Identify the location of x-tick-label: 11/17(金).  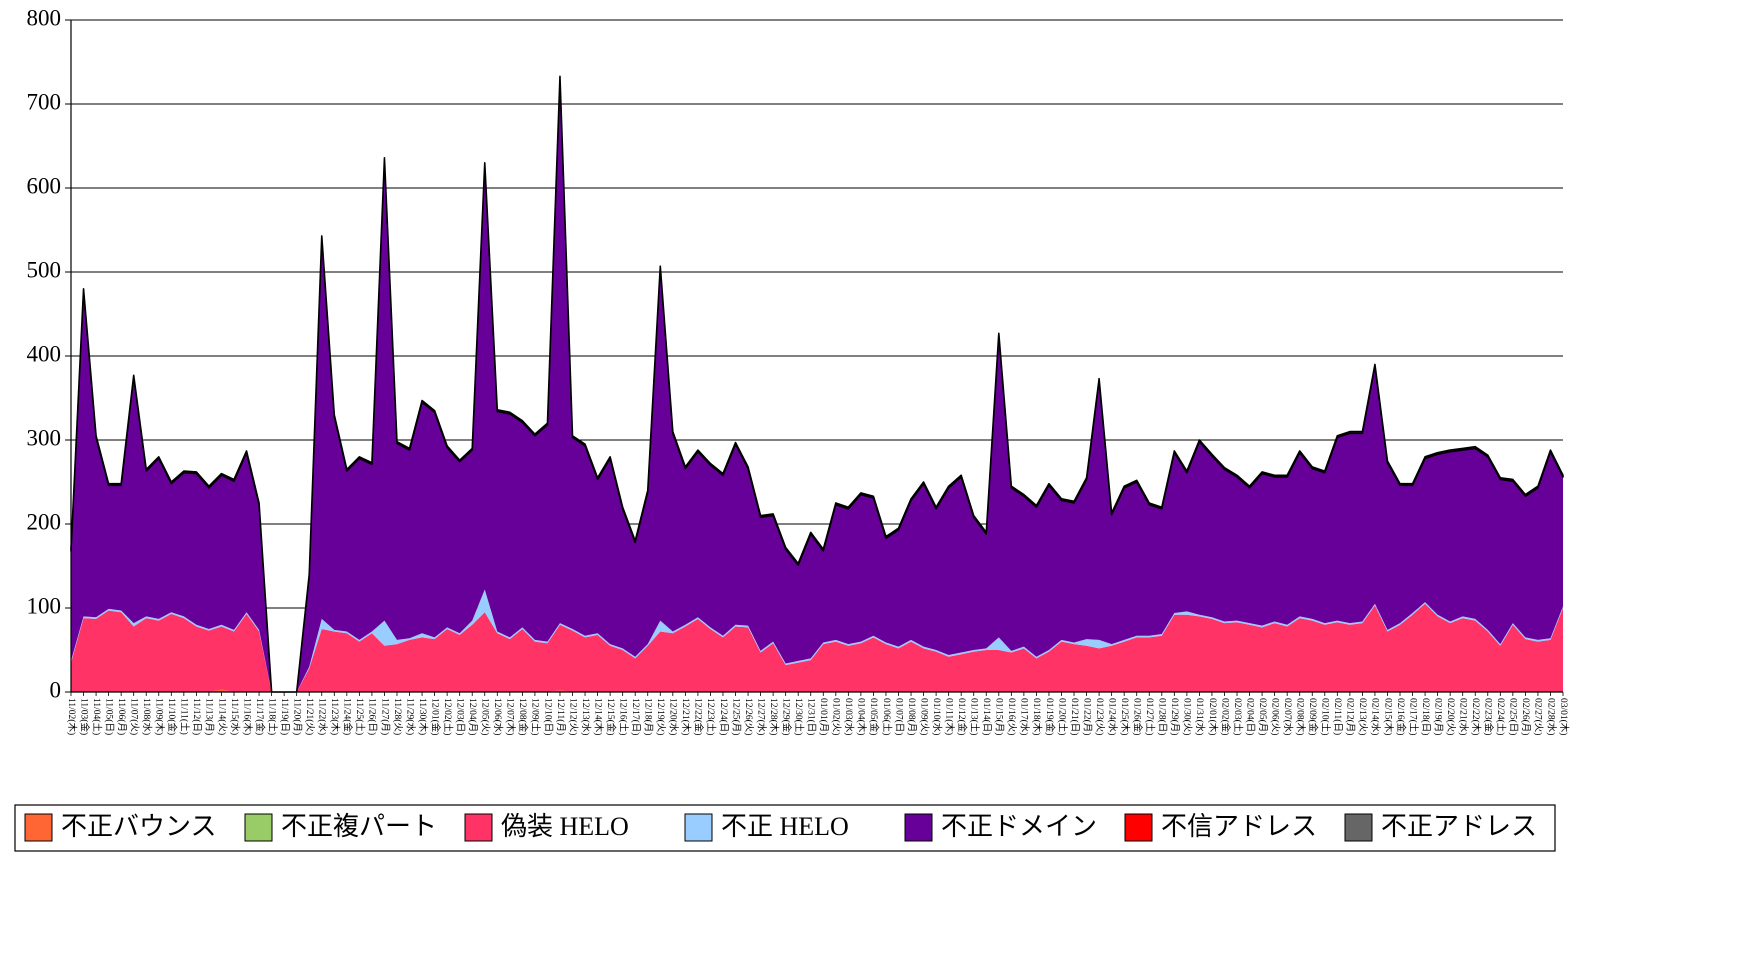
(260, 716).